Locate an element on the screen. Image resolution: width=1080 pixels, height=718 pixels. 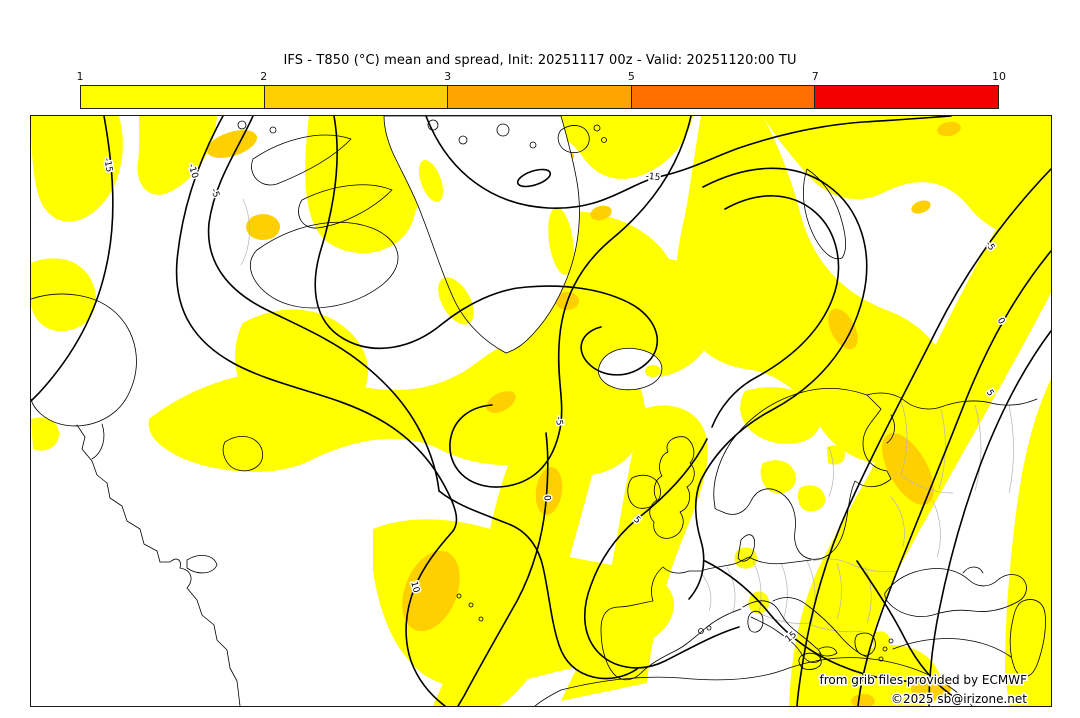
greenland-landmass is located at coordinates (481, 235).